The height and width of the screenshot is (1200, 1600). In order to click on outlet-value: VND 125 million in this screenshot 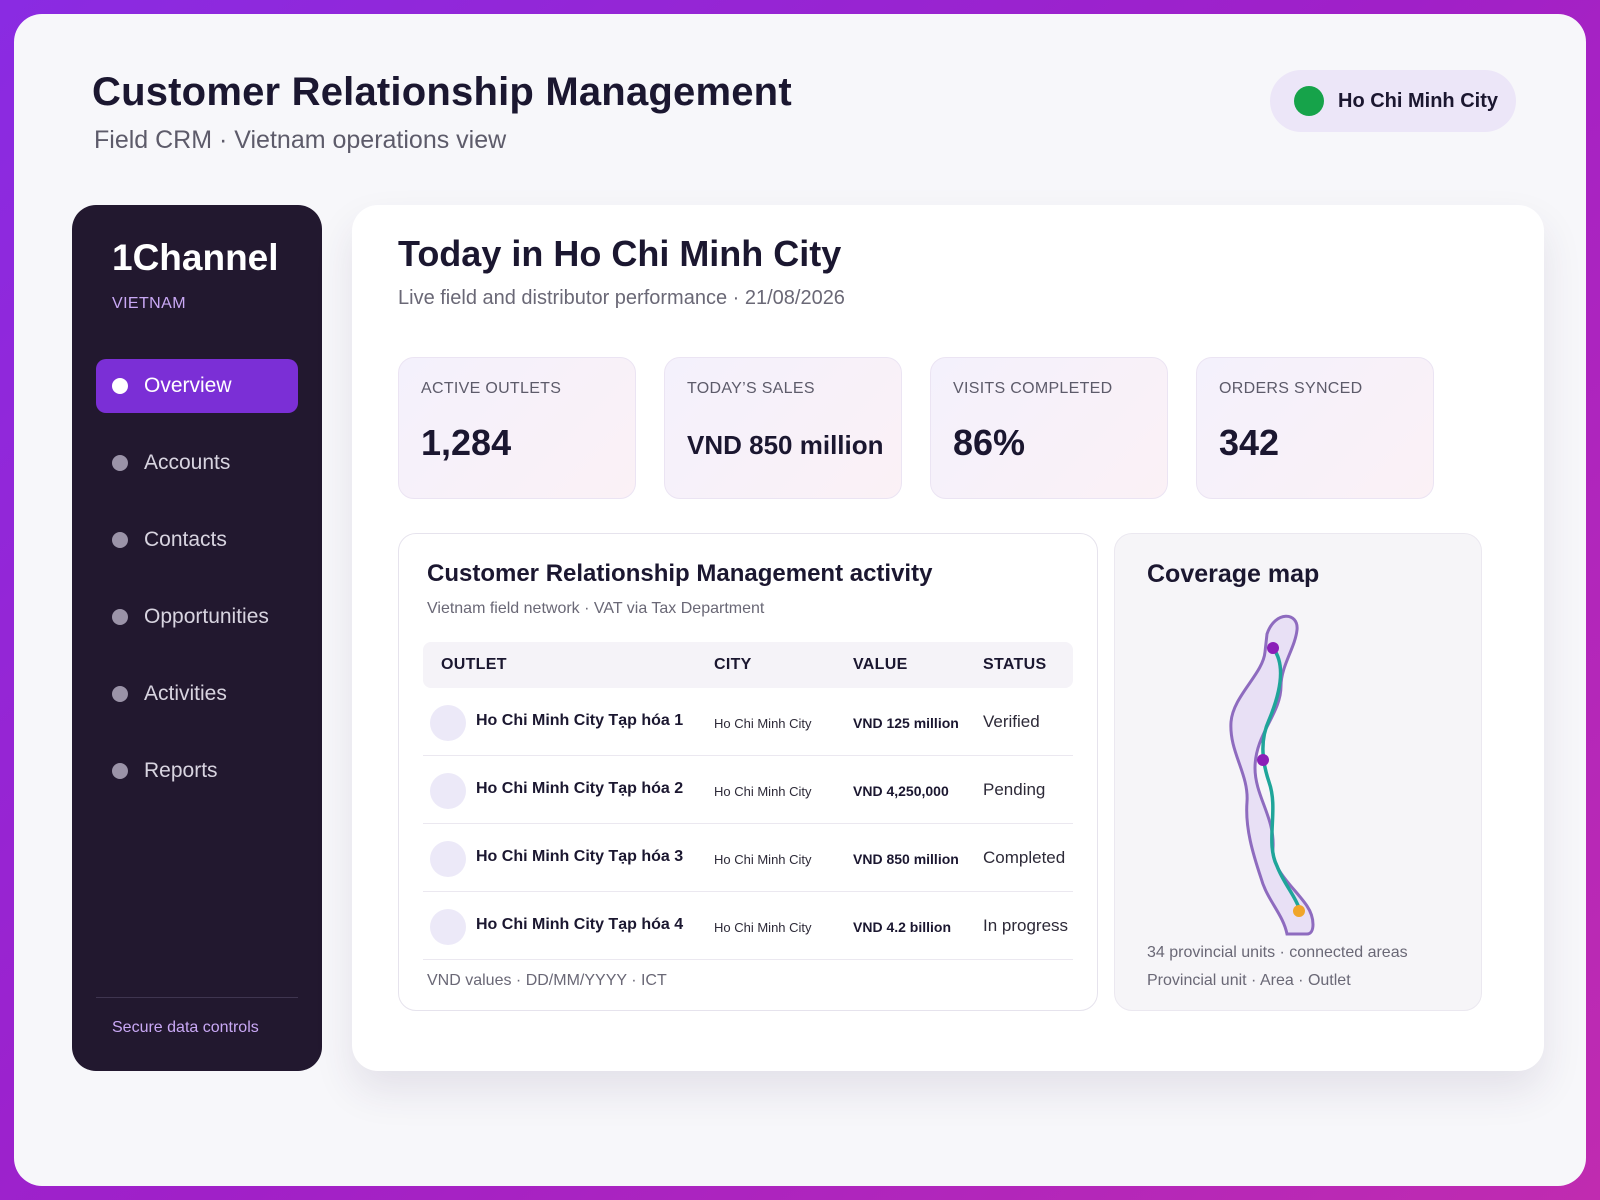, I will do `click(906, 723)`.